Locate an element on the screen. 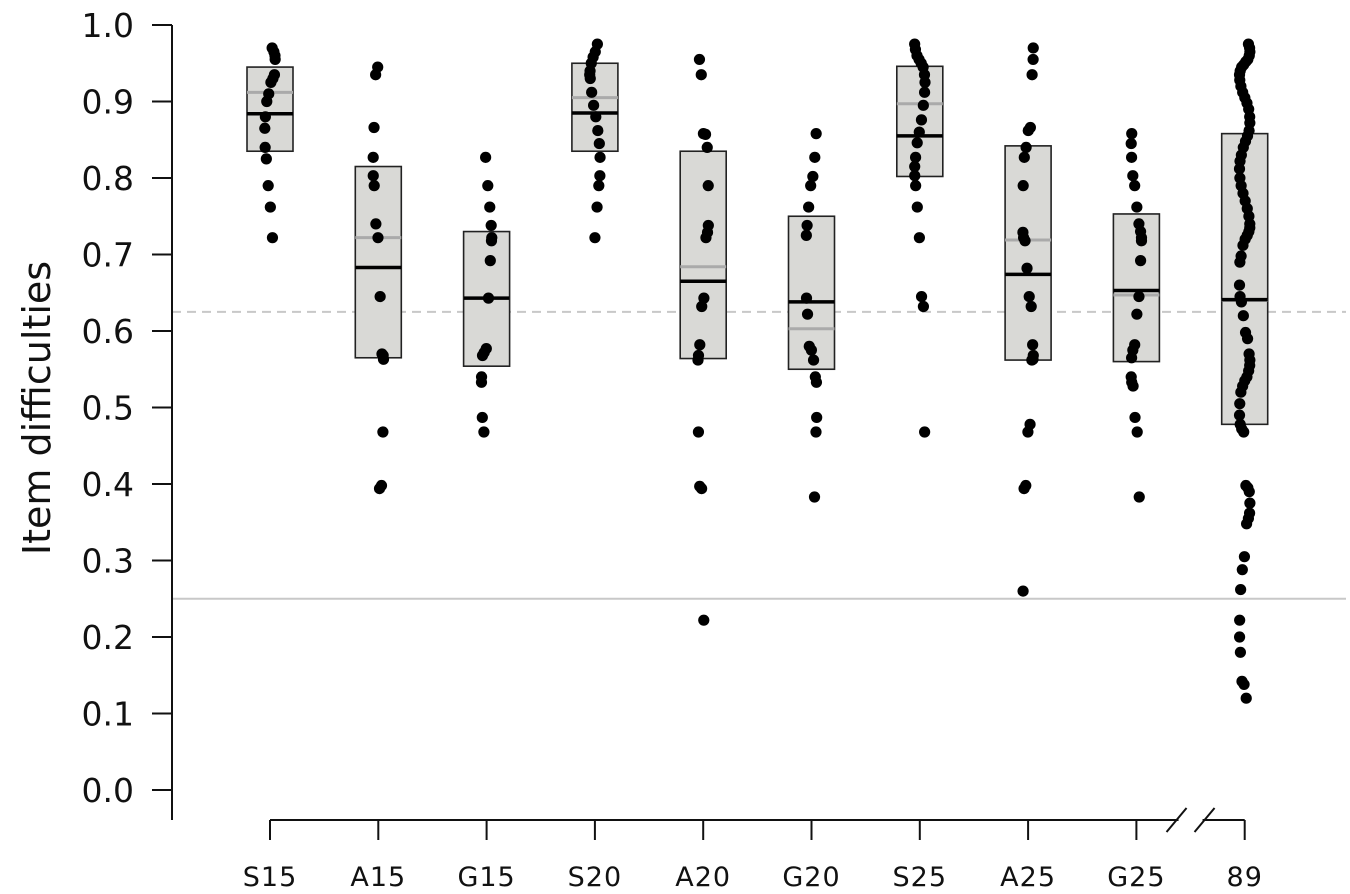 The height and width of the screenshot is (894, 1350). y-axis-title: Item difficulties is located at coordinates (37, 408).